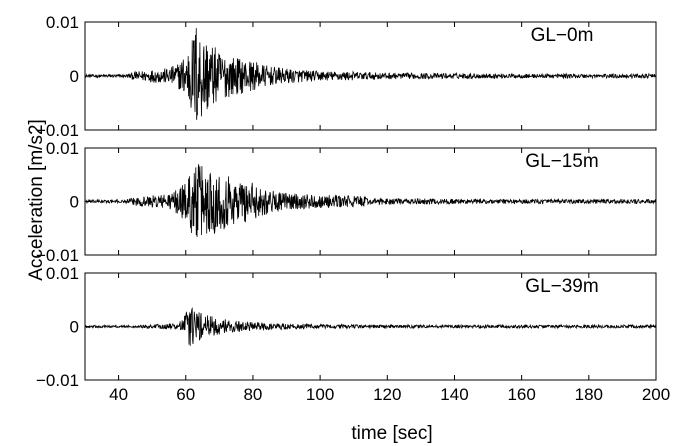 Image resolution: width=690 pixels, height=446 pixels. I want to click on x-axis: 40 60 80 100 120 140 160 180 200, so click(389, 394).